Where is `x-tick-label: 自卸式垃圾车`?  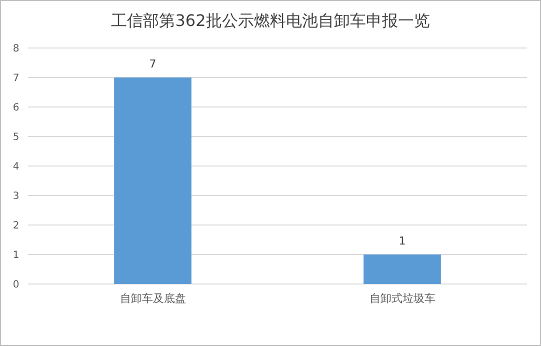 x-tick-label: 自卸式垃圾车 is located at coordinates (402, 298).